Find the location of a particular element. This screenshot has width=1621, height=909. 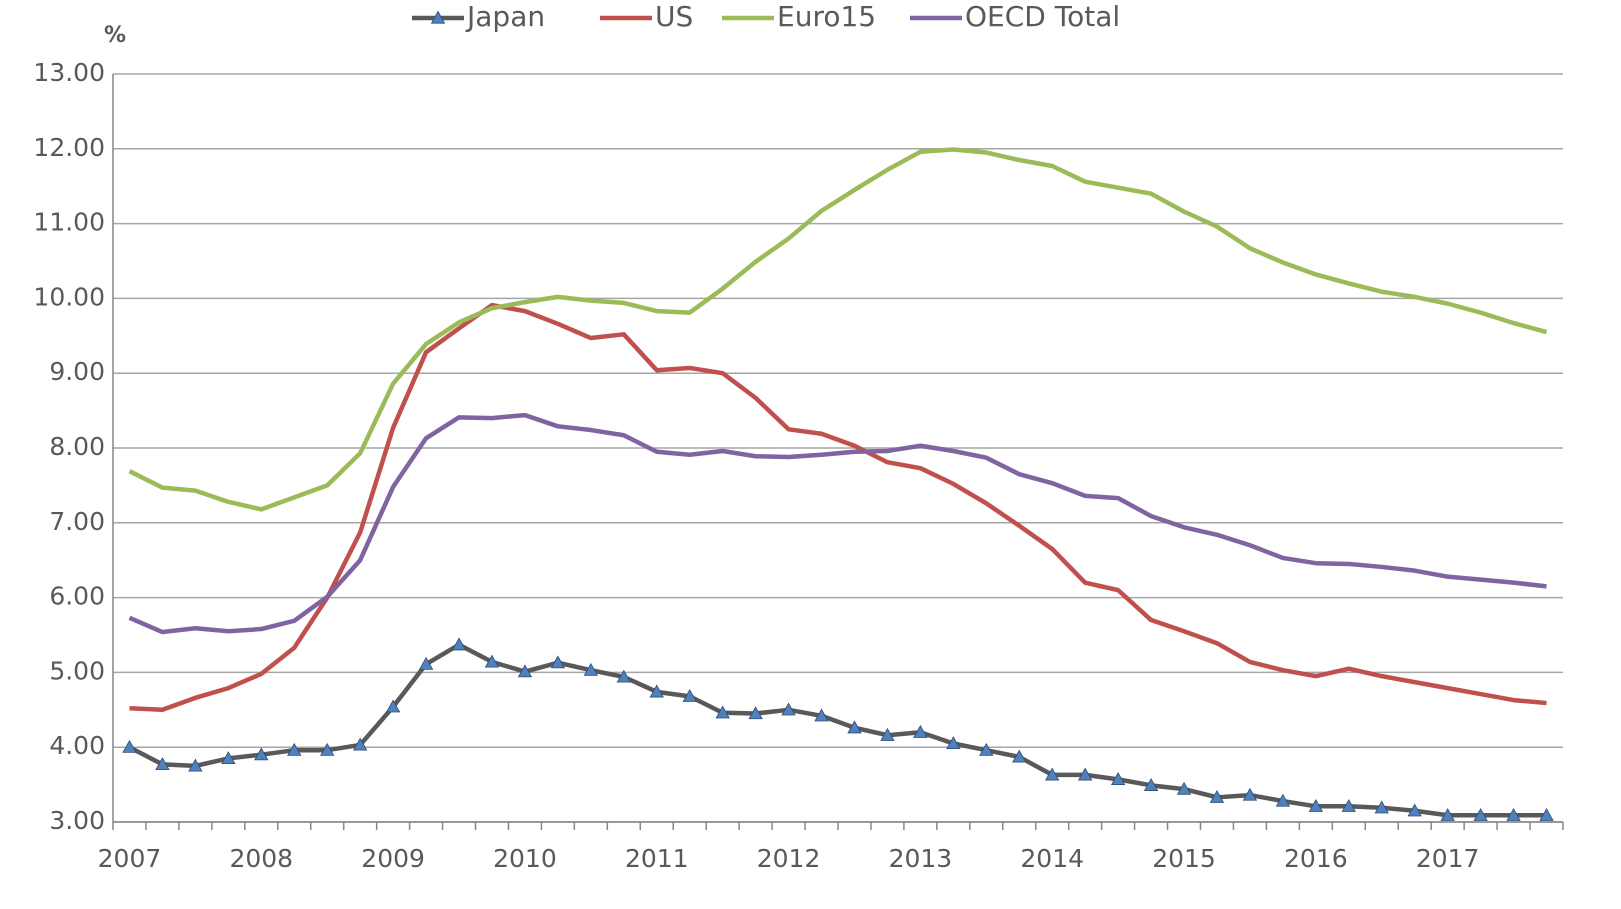

legend-label: OECD Total is located at coordinates (1042, 16).